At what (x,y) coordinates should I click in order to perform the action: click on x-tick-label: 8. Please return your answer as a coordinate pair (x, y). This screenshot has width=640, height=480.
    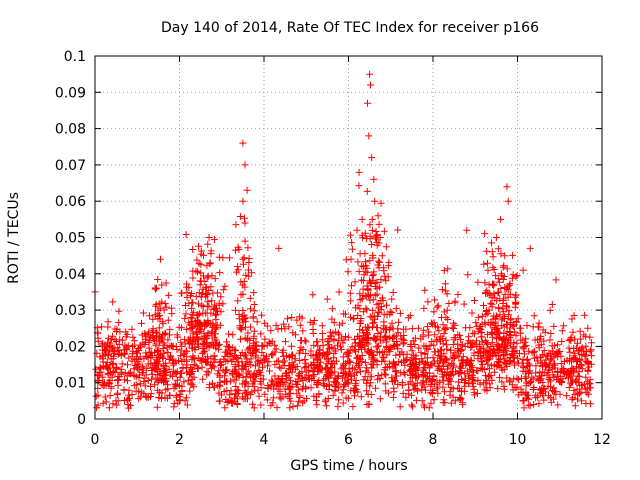
    Looking at the image, I should click on (433, 440).